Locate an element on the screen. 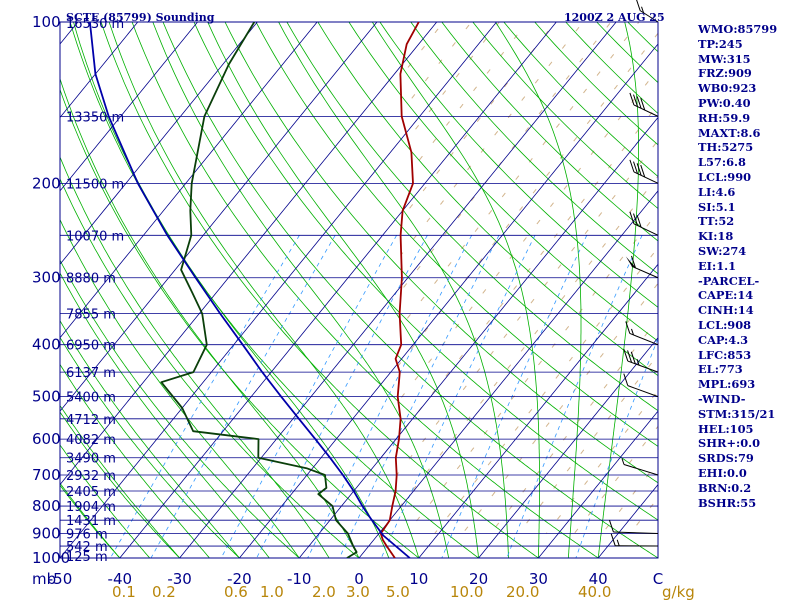 Image resolution: width=800 pixels, height=600 pixels. pressure-tick-label: 1000 is located at coordinates (51, 558).